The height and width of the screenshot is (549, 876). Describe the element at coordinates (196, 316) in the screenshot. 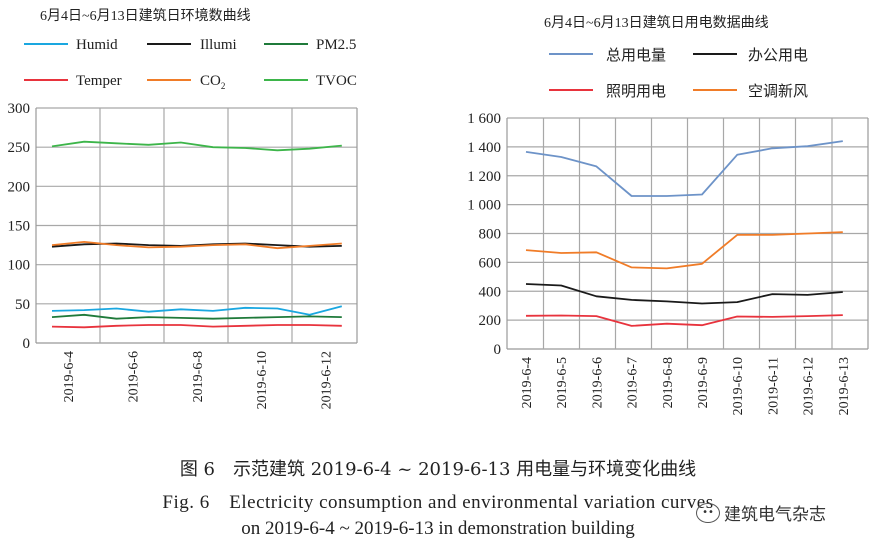

I see `series-line-pm25` at that location.